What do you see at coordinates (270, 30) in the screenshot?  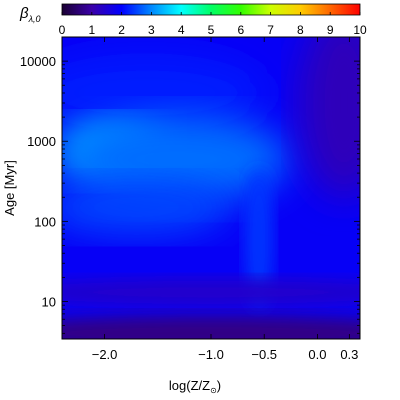 I see `colorbar-tick-label: 7` at bounding box center [270, 30].